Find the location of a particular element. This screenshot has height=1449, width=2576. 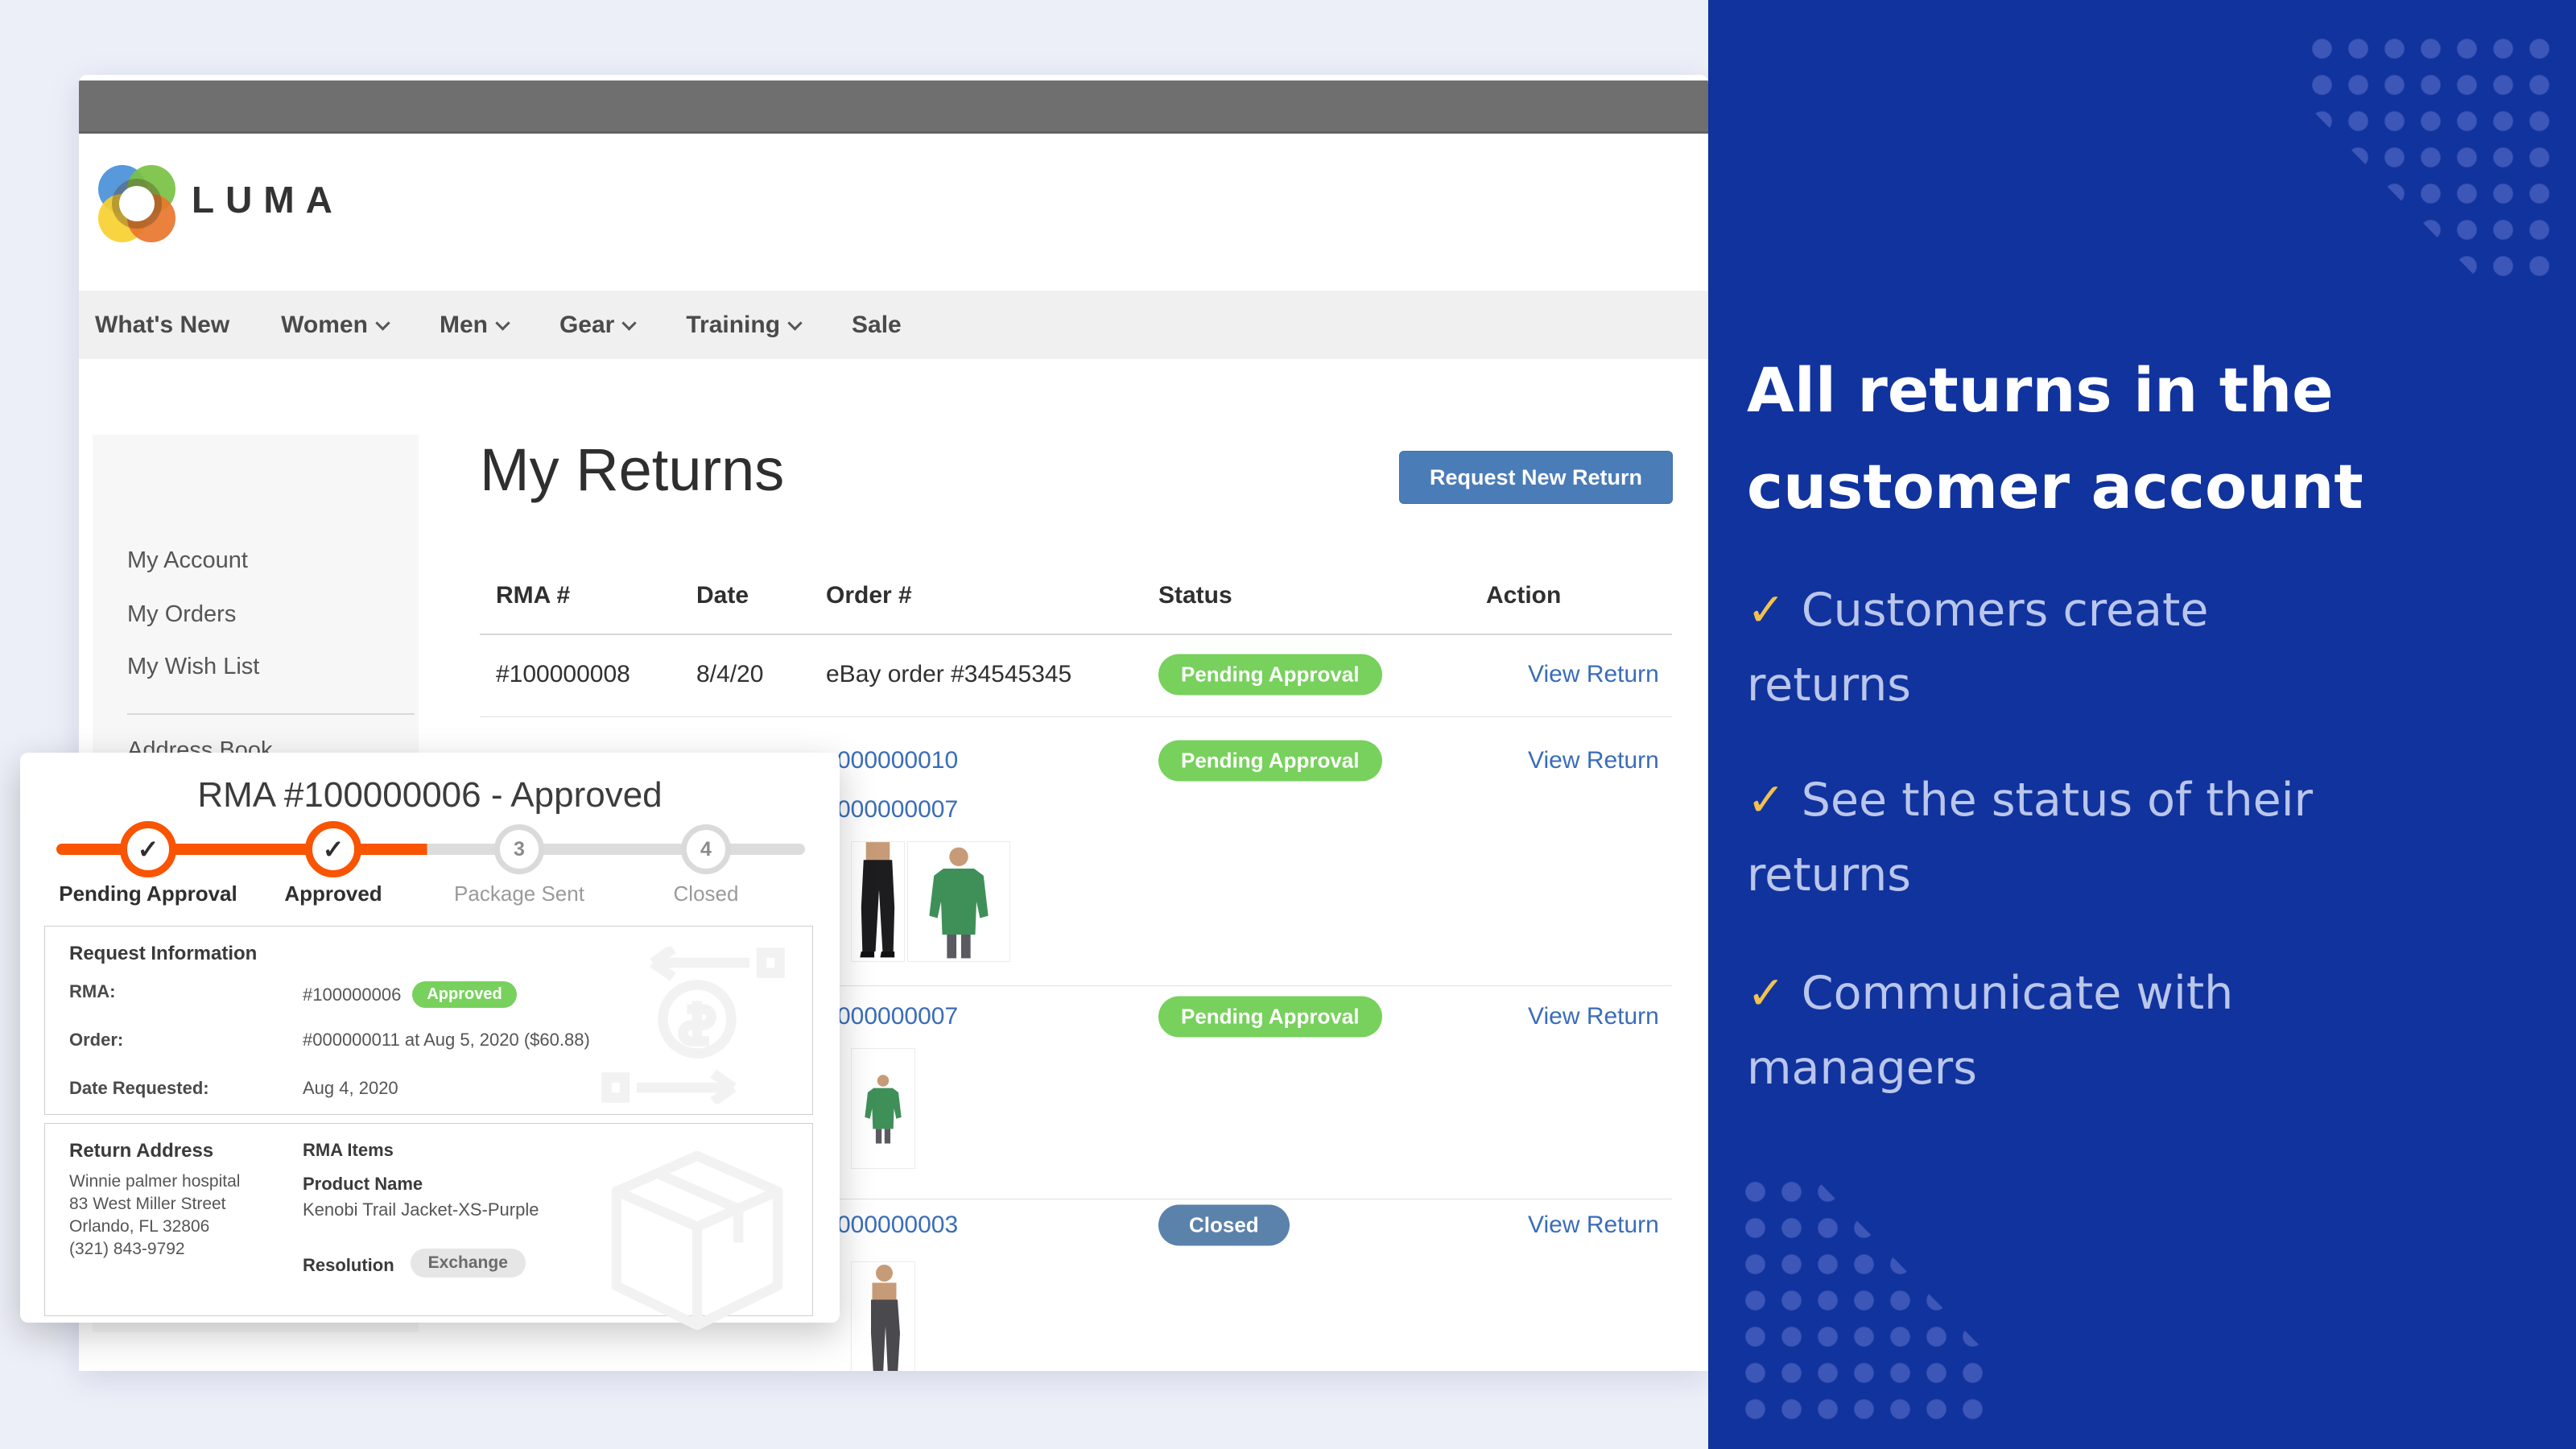

page-title: My Returns is located at coordinates (632, 469).